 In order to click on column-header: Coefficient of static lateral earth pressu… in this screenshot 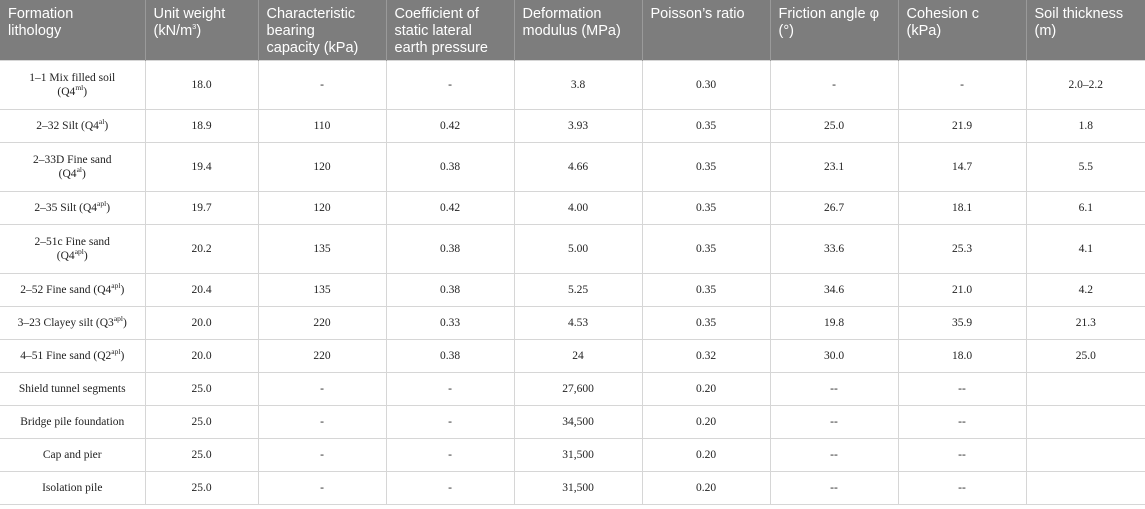, I will do `click(450, 30)`.